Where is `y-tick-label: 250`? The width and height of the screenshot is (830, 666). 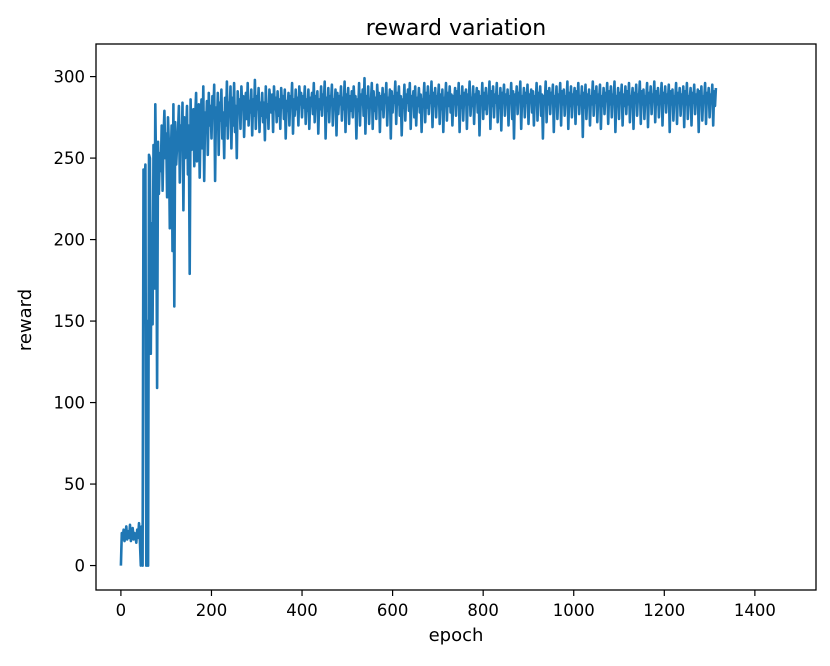
y-tick-label: 250 is located at coordinates (70, 158).